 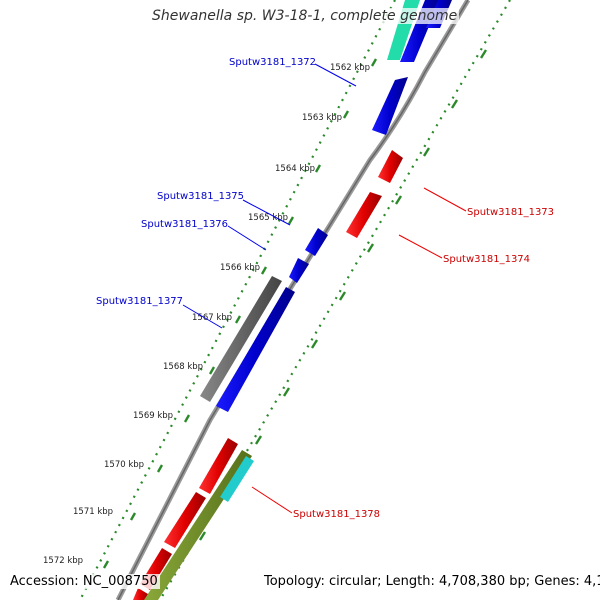 What do you see at coordinates (124, 465) in the screenshot?
I see `kbp-label: 1570 kbp` at bounding box center [124, 465].